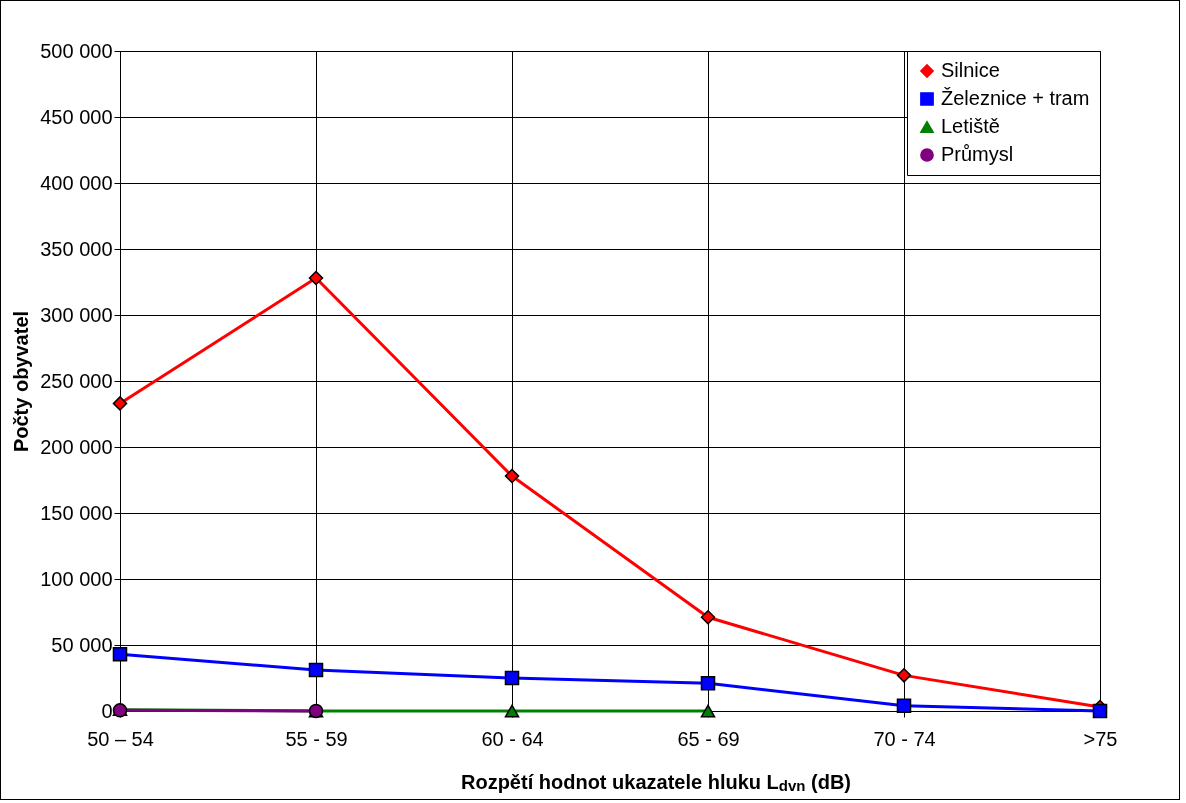 This screenshot has height=803, width=1186. I want to click on y-tick-label: 450 000, so click(76, 116).